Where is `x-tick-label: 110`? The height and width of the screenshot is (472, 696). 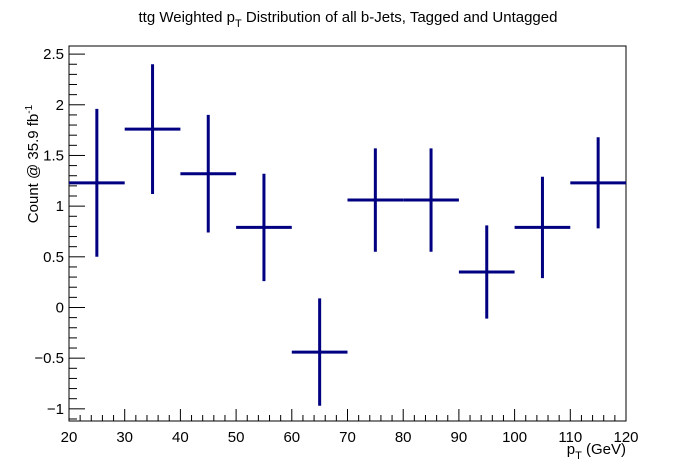 x-tick-label: 110 is located at coordinates (570, 437).